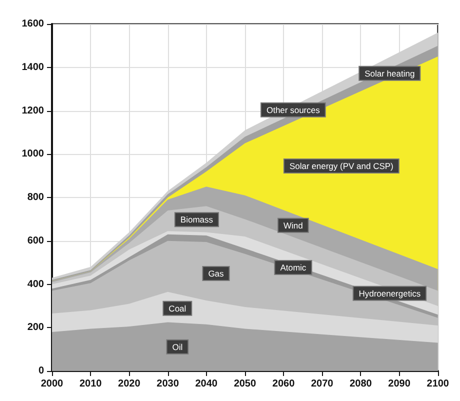 The height and width of the screenshot is (401, 460). Describe the element at coordinates (35, 284) in the screenshot. I see `y-tick-label: 400` at that location.